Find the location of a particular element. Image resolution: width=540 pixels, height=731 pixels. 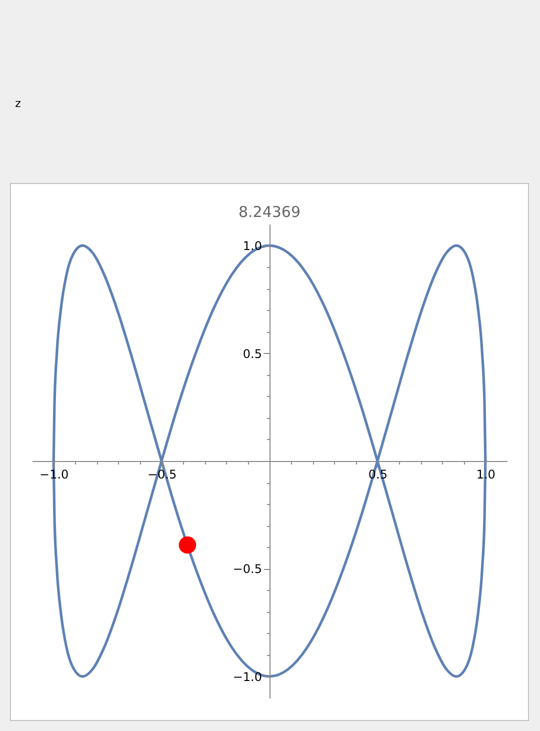

text: z is located at coordinates (18, 103).